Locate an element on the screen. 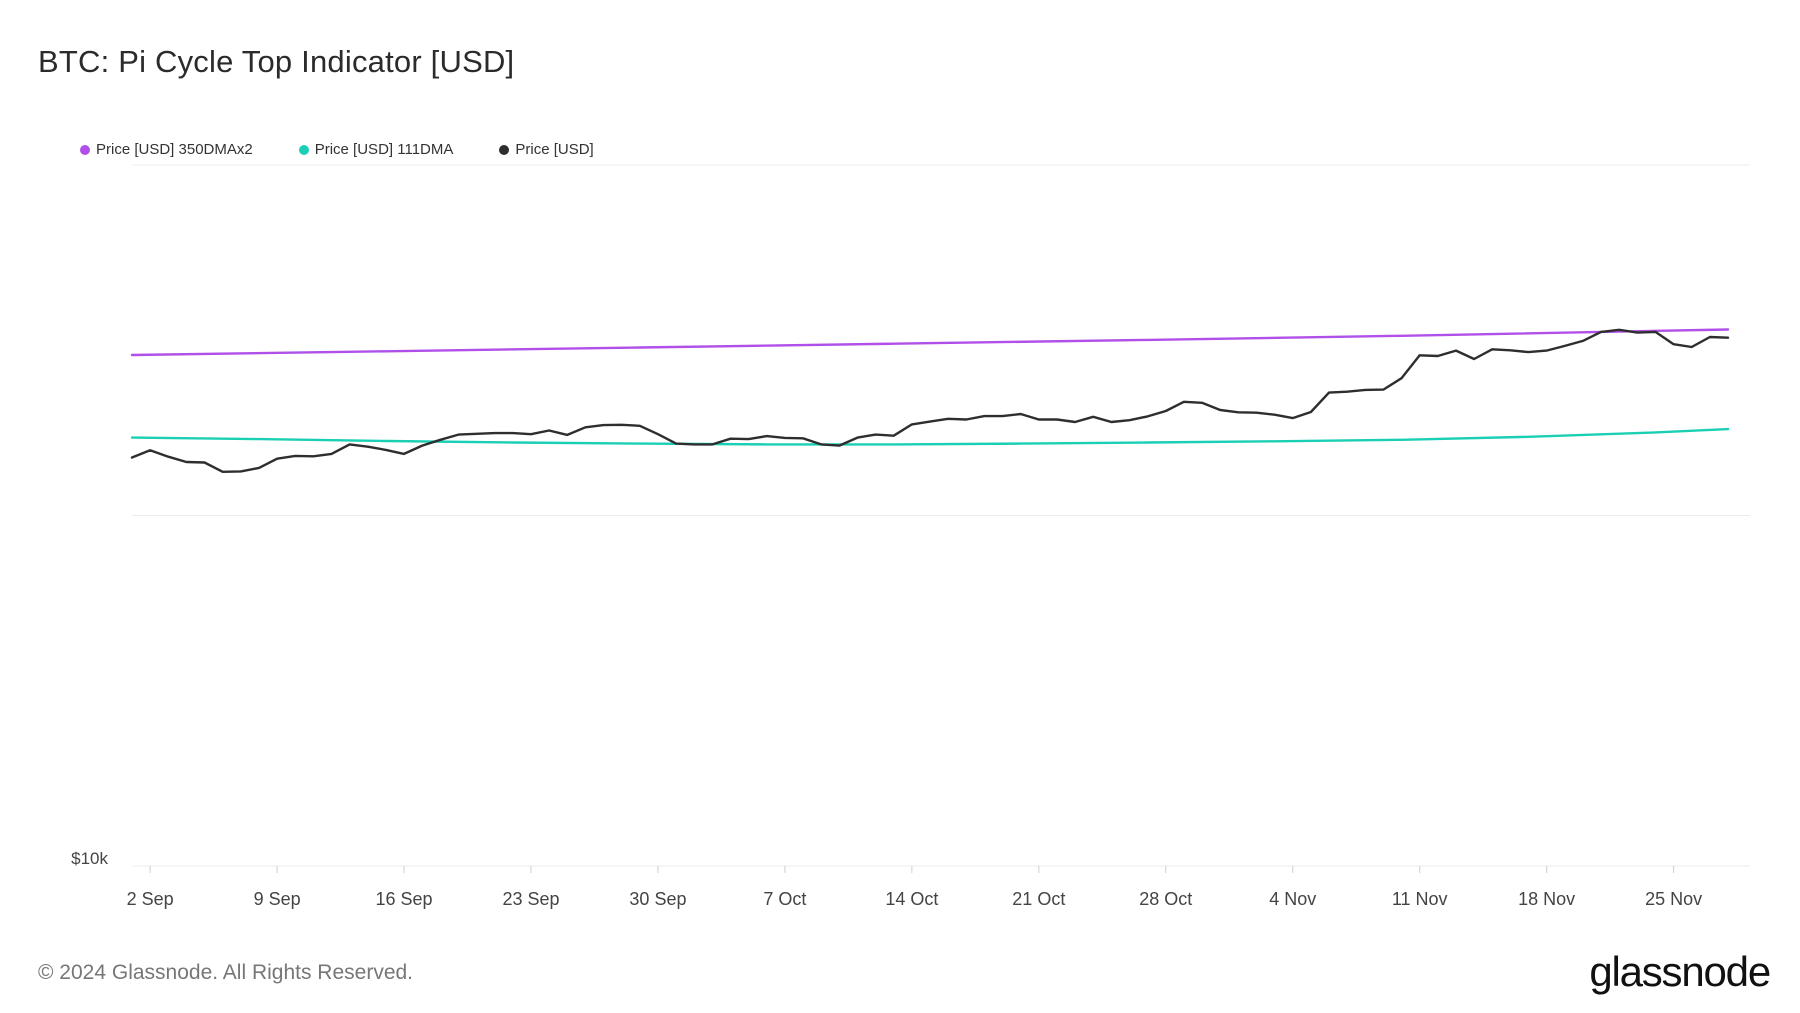  x-tick-label: 4 Nov is located at coordinates (1292, 899).